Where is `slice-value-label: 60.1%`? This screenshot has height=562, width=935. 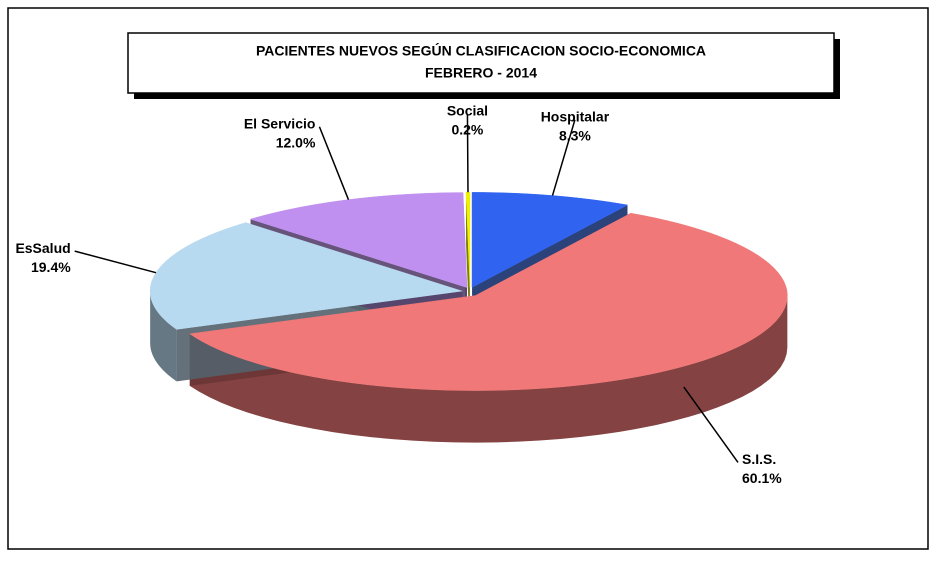
slice-value-label: 60.1% is located at coordinates (762, 478).